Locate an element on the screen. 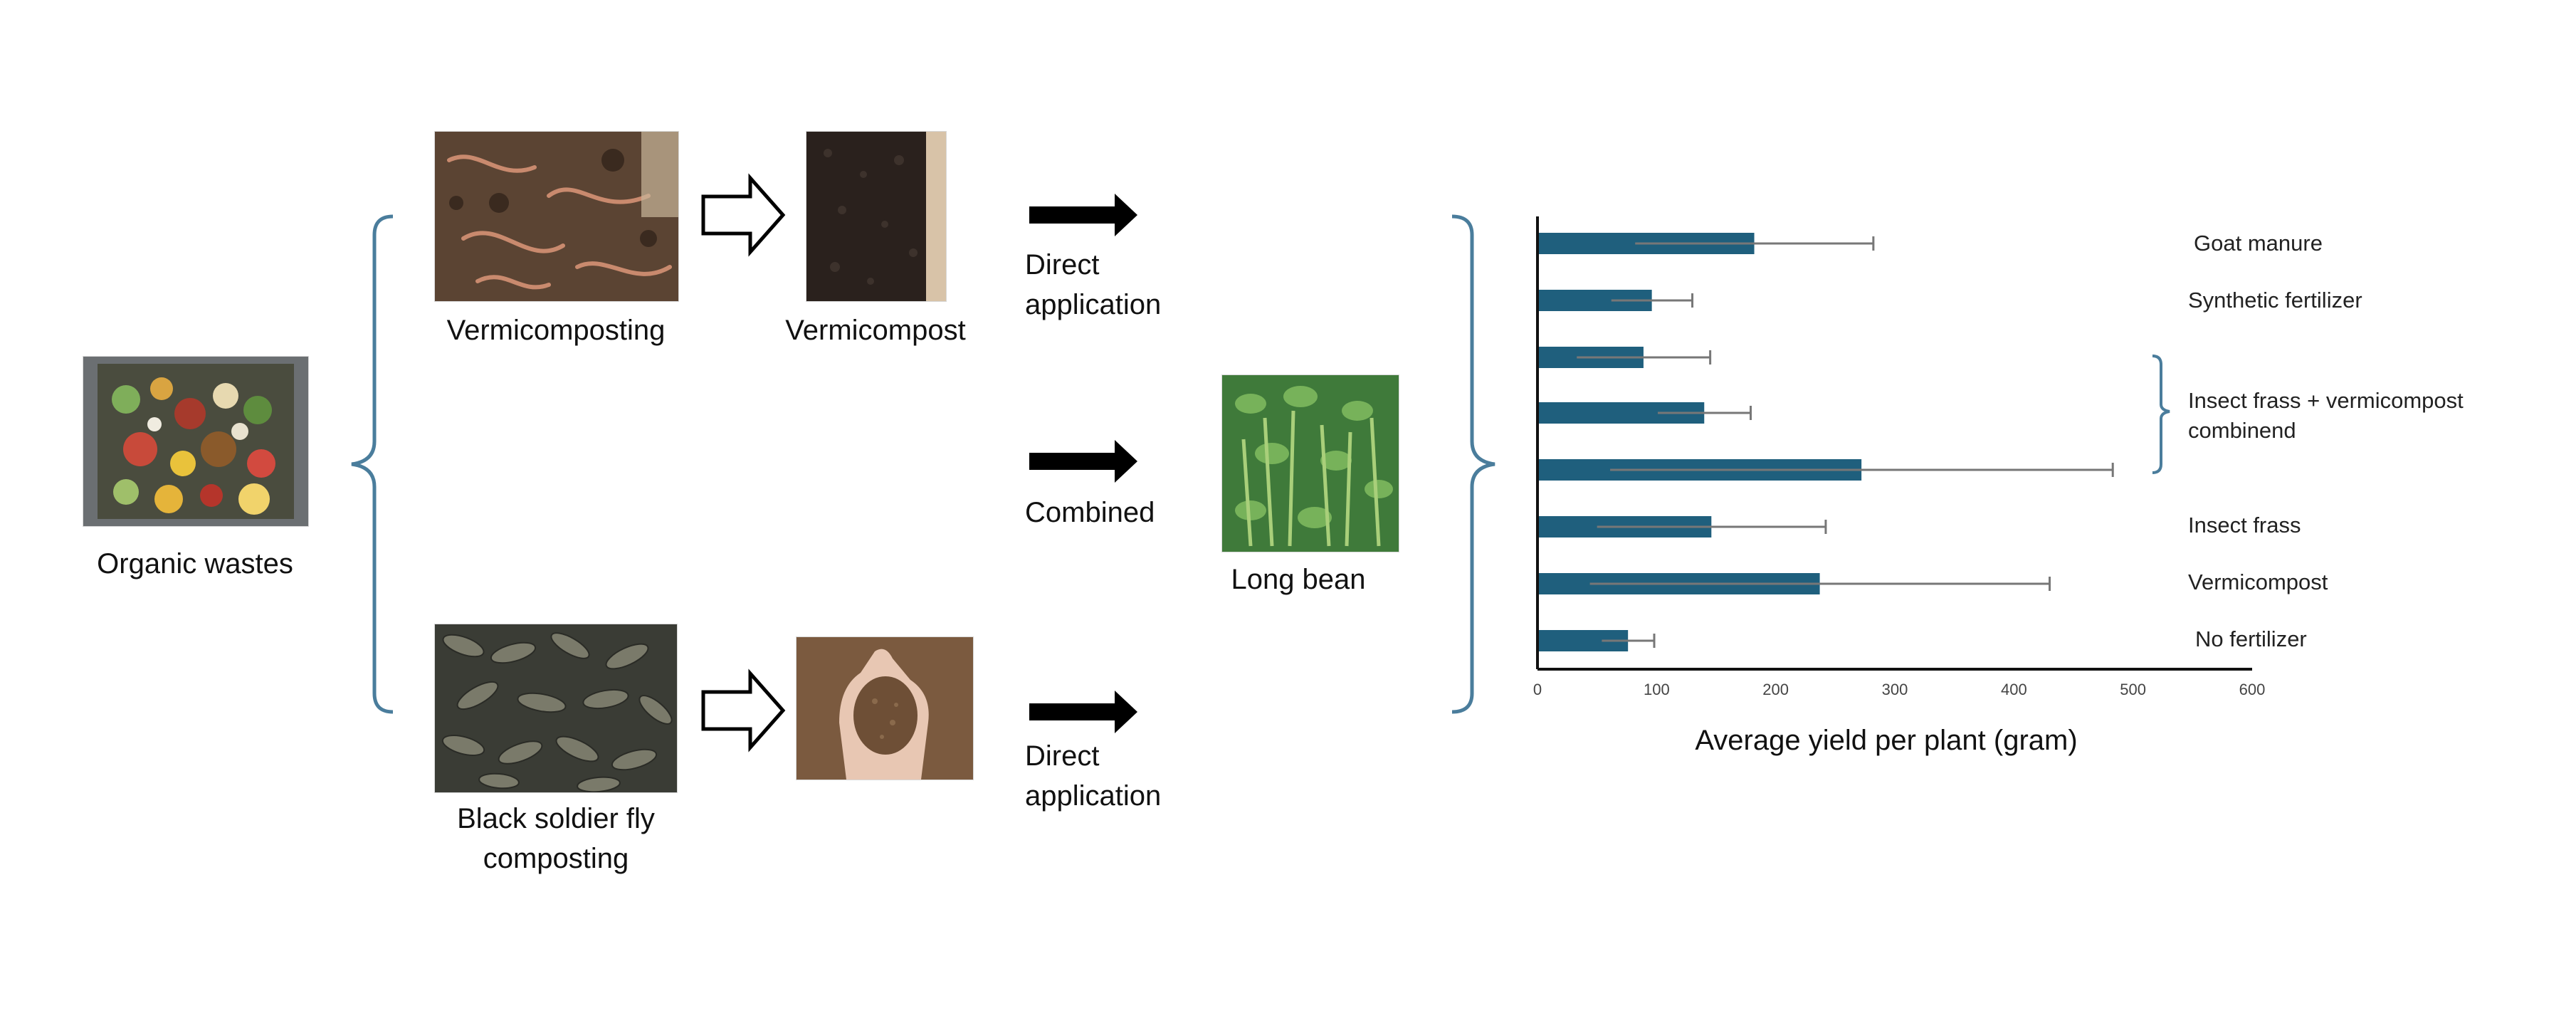  bsf-label-line1: Black soldier fly is located at coordinates (556, 818).